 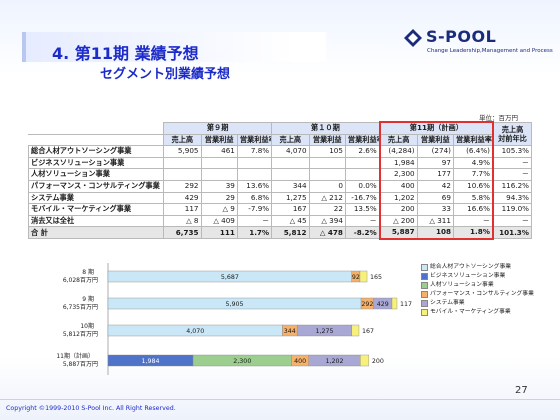 What do you see at coordinates (435, 151) in the screenshot?
I see `table-cell: (274)` at bounding box center [435, 151].